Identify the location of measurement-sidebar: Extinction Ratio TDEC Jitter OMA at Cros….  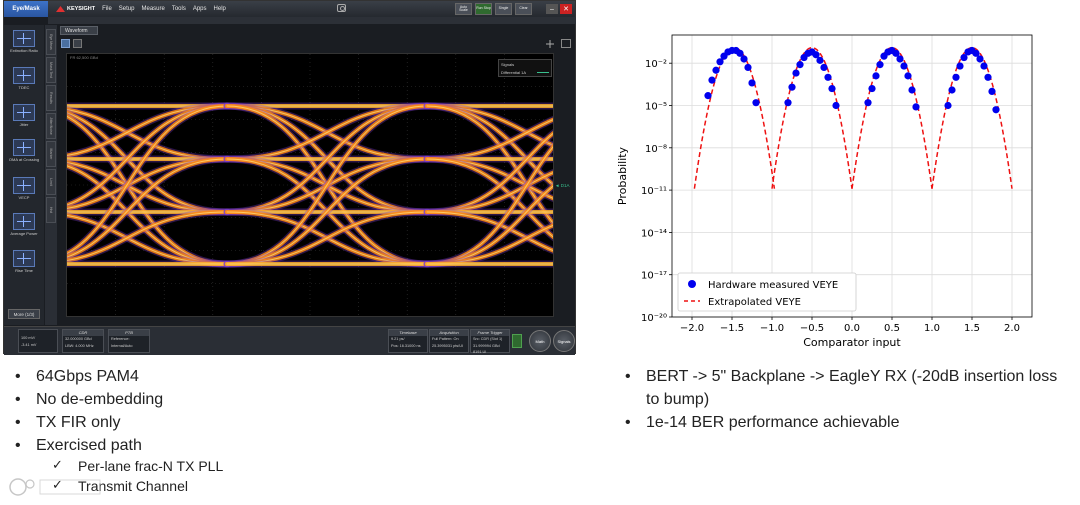
(24, 175).